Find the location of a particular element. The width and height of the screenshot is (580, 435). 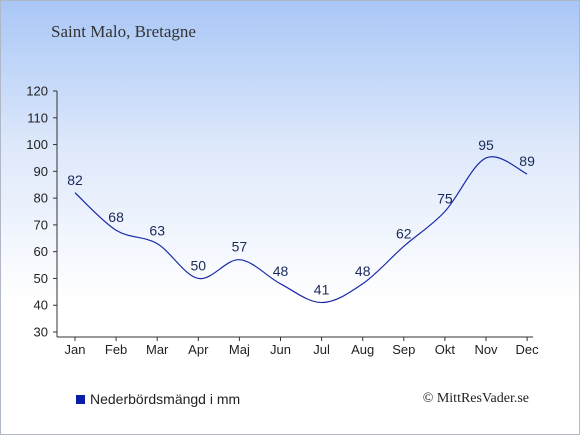

x-tick-label: Jun is located at coordinates (280, 349).